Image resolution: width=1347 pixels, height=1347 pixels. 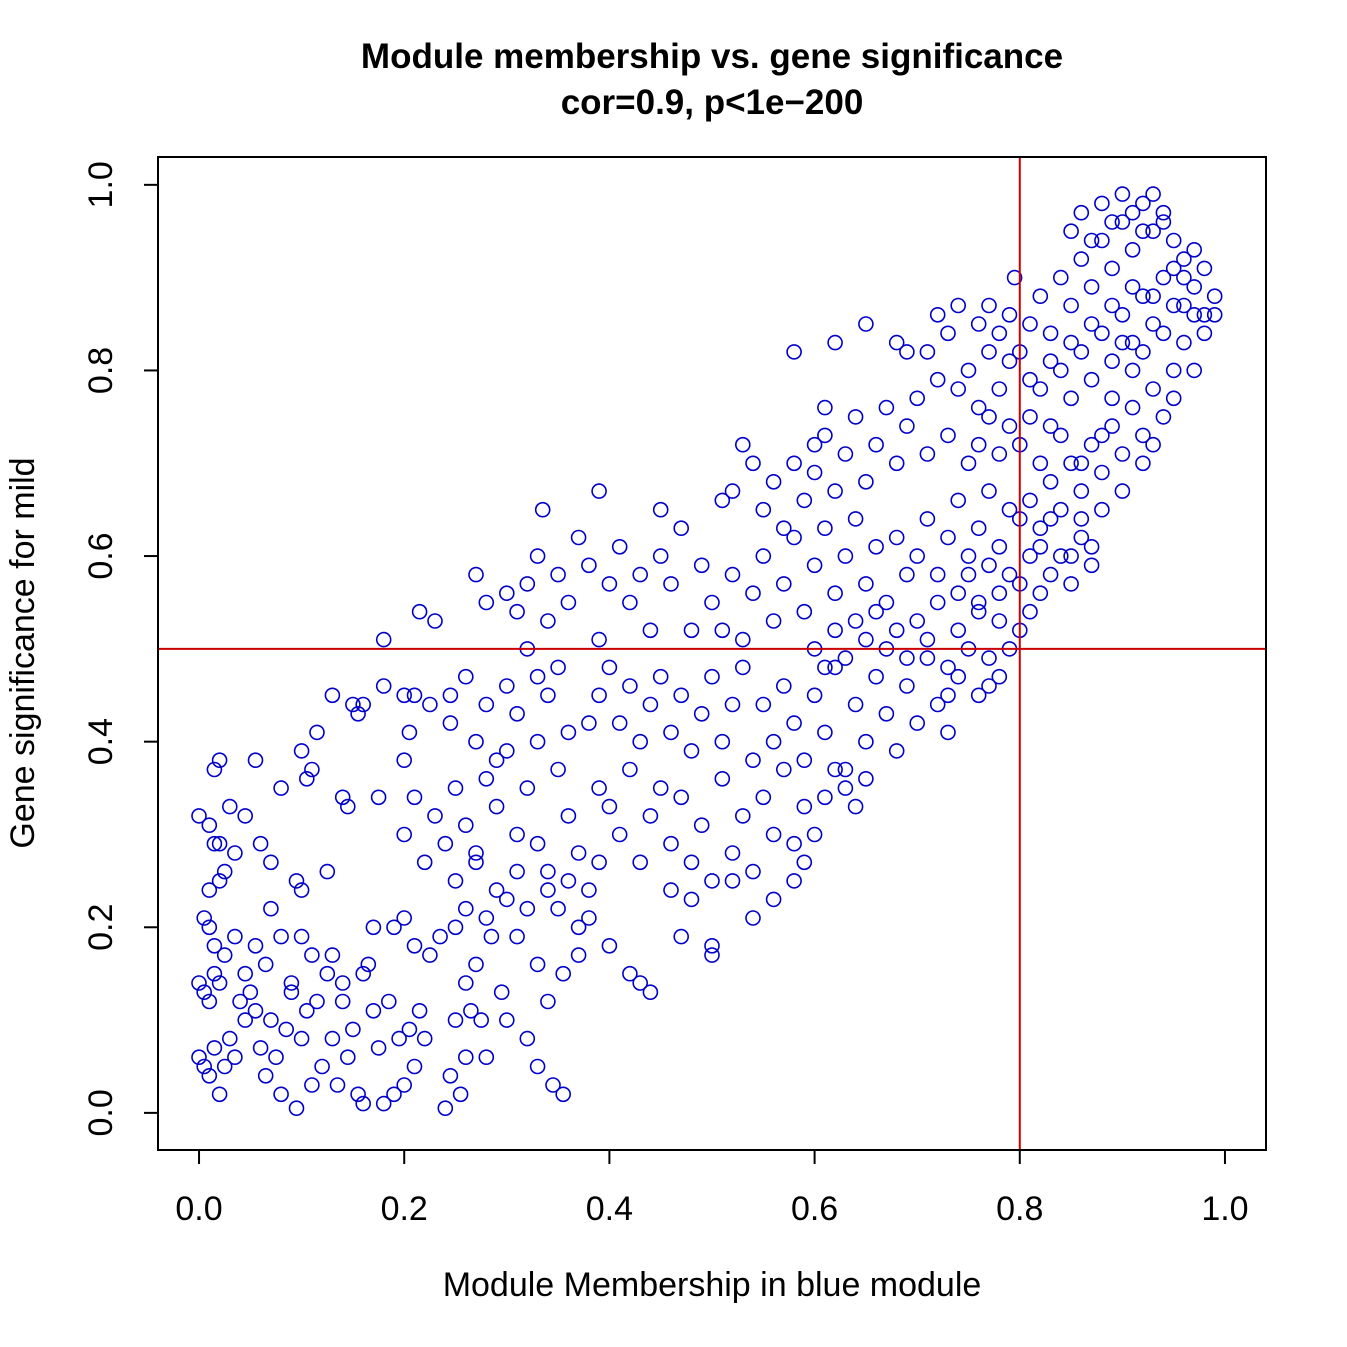 What do you see at coordinates (712, 56) in the screenshot?
I see `chart-title: Module membership vs. gene significance` at bounding box center [712, 56].